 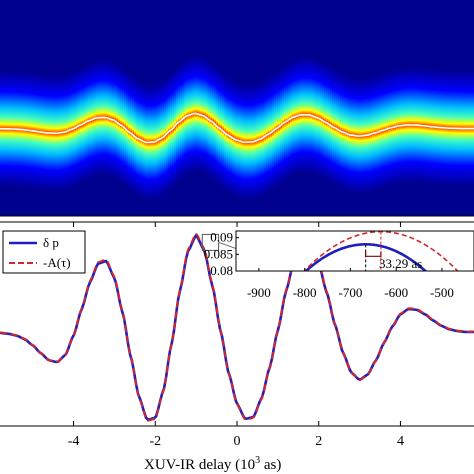 I want to click on main-x-tick-label: -2, so click(x=155, y=441).